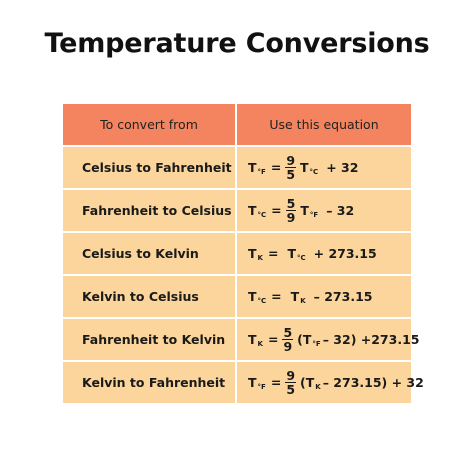 This screenshot has width=474, height=474. What do you see at coordinates (237, 43) in the screenshot?
I see `page-title: Temperature Conversions` at bounding box center [237, 43].